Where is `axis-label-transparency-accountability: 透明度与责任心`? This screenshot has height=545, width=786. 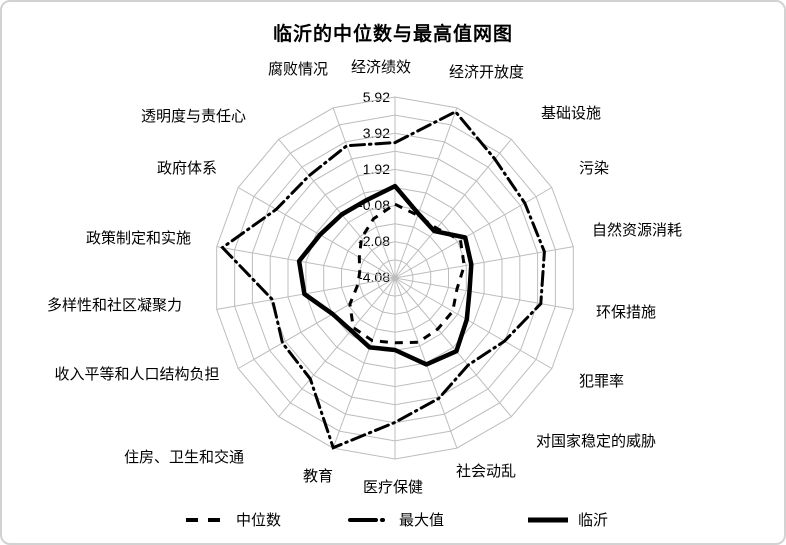 axis-label-transparency-accountability: 透明度与责任心 is located at coordinates (194, 116).